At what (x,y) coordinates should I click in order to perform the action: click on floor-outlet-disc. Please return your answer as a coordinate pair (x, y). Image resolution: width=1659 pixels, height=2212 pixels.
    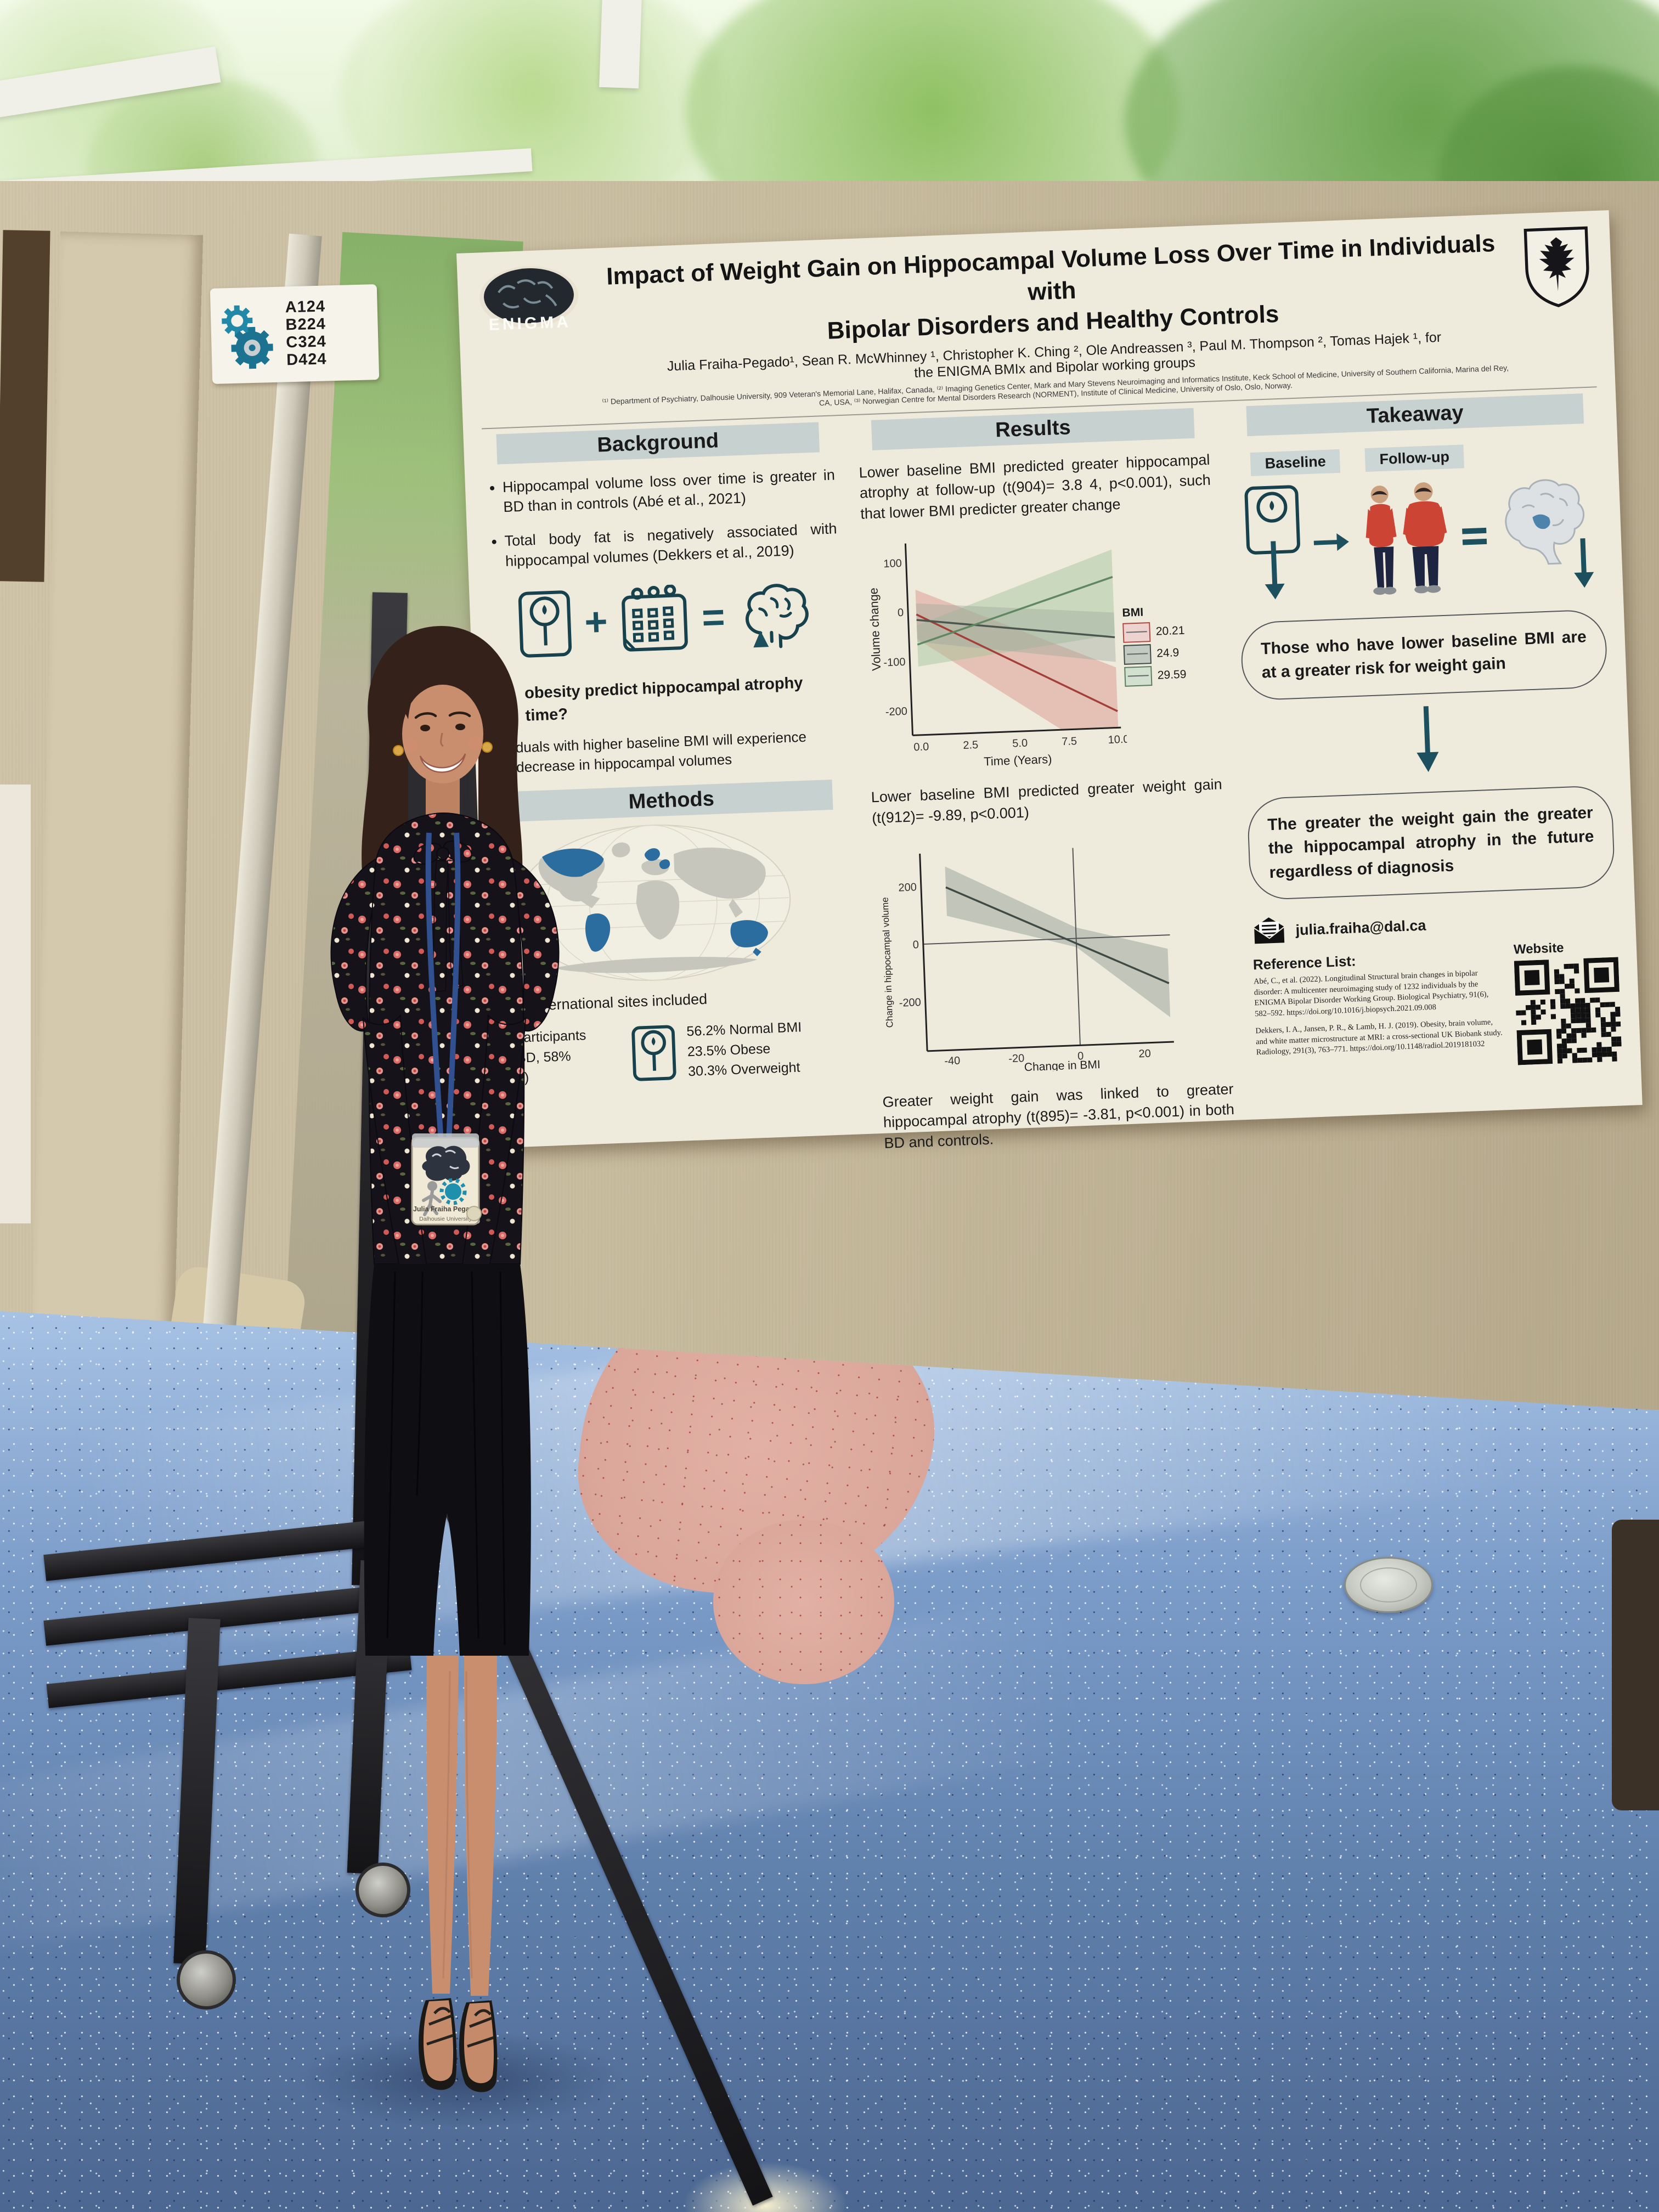
    Looking at the image, I should click on (1389, 1585).